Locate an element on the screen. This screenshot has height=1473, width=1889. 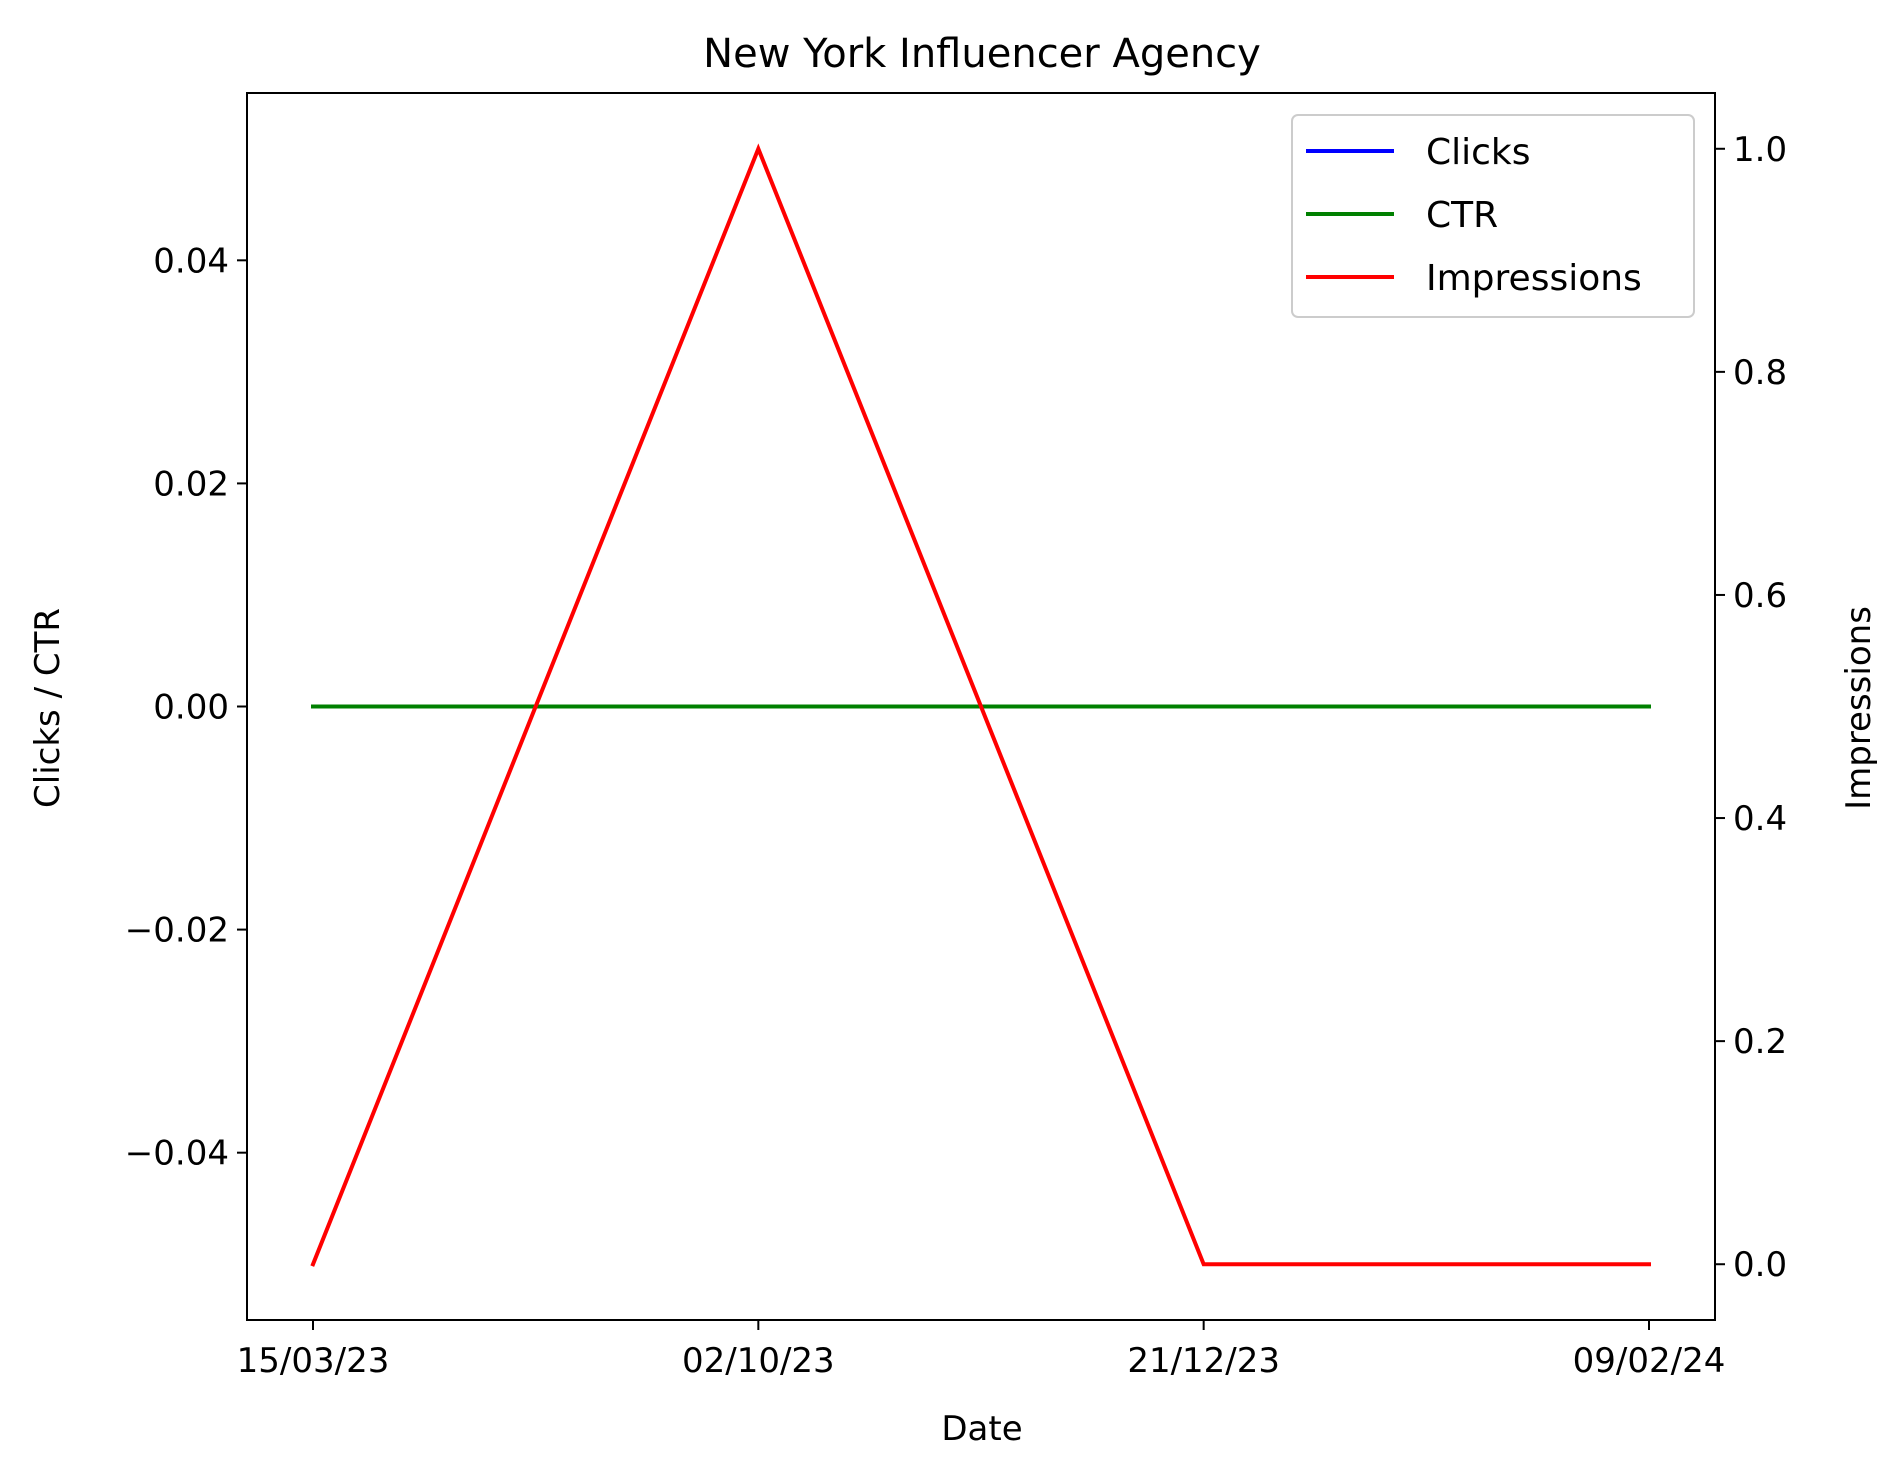
y-right-axis: 0.0 0.2 0.4 0.6 0.8 1.0 is located at coordinates (1751, 707).